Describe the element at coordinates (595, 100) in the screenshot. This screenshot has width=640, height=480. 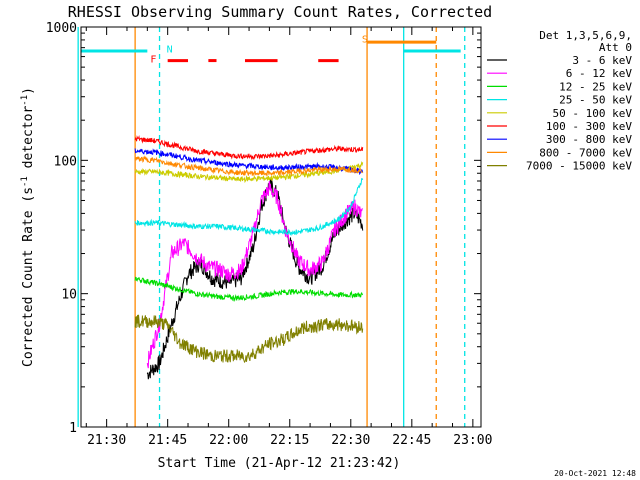
I see `legend-label: 25 - 50 keV` at that location.